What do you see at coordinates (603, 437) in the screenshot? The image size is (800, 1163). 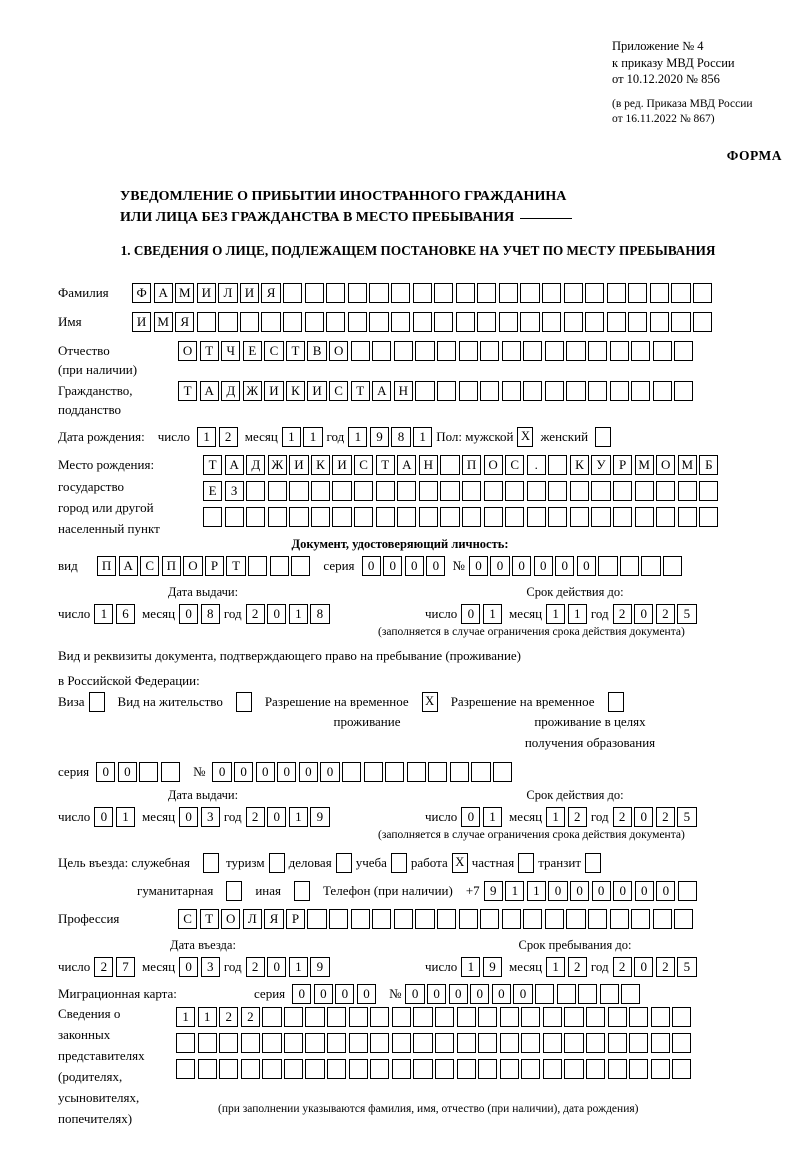 I see `sex-female-checkbox` at bounding box center [603, 437].